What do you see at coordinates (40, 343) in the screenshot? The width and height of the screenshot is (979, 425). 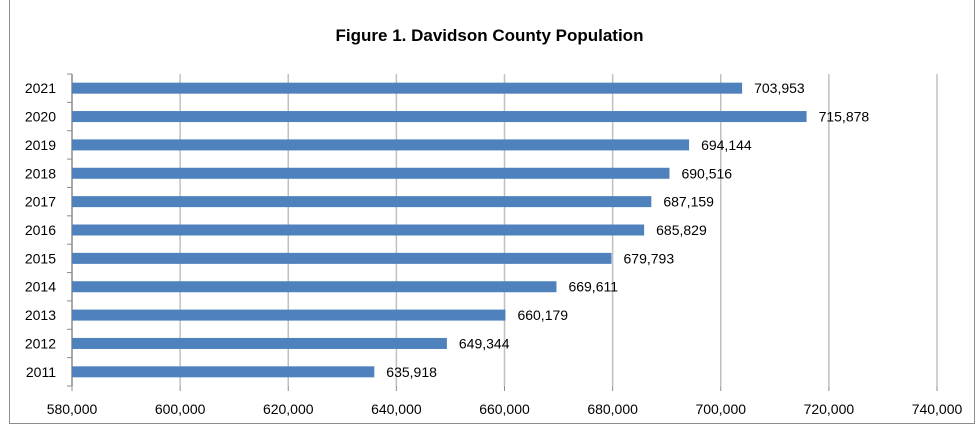 I see `category-label-2012: 2012` at bounding box center [40, 343].